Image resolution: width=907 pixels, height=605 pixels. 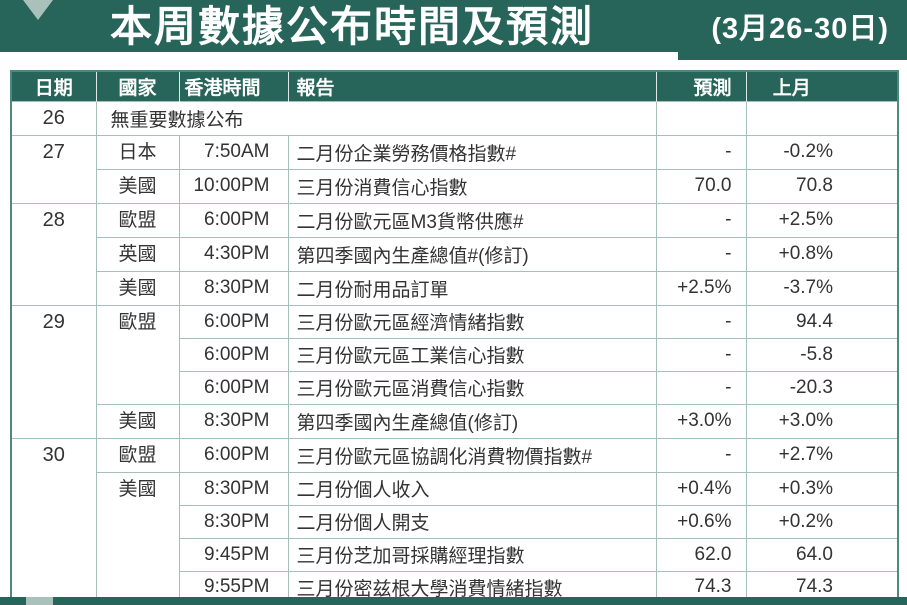 I want to click on last-month-cell: -5.8, so click(x=822, y=354).